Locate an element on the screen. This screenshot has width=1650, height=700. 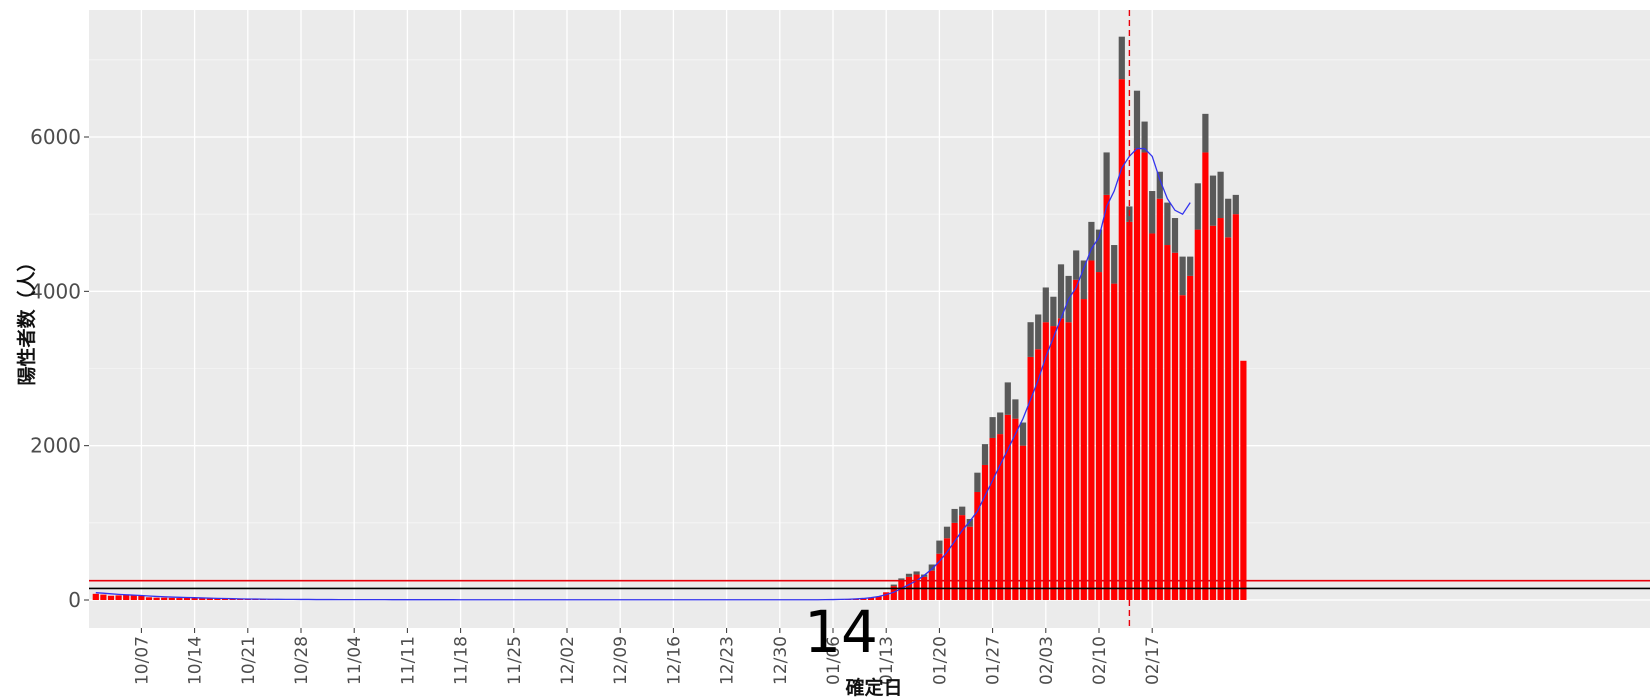
y-tick-label: 0 is located at coordinates (74, 600).